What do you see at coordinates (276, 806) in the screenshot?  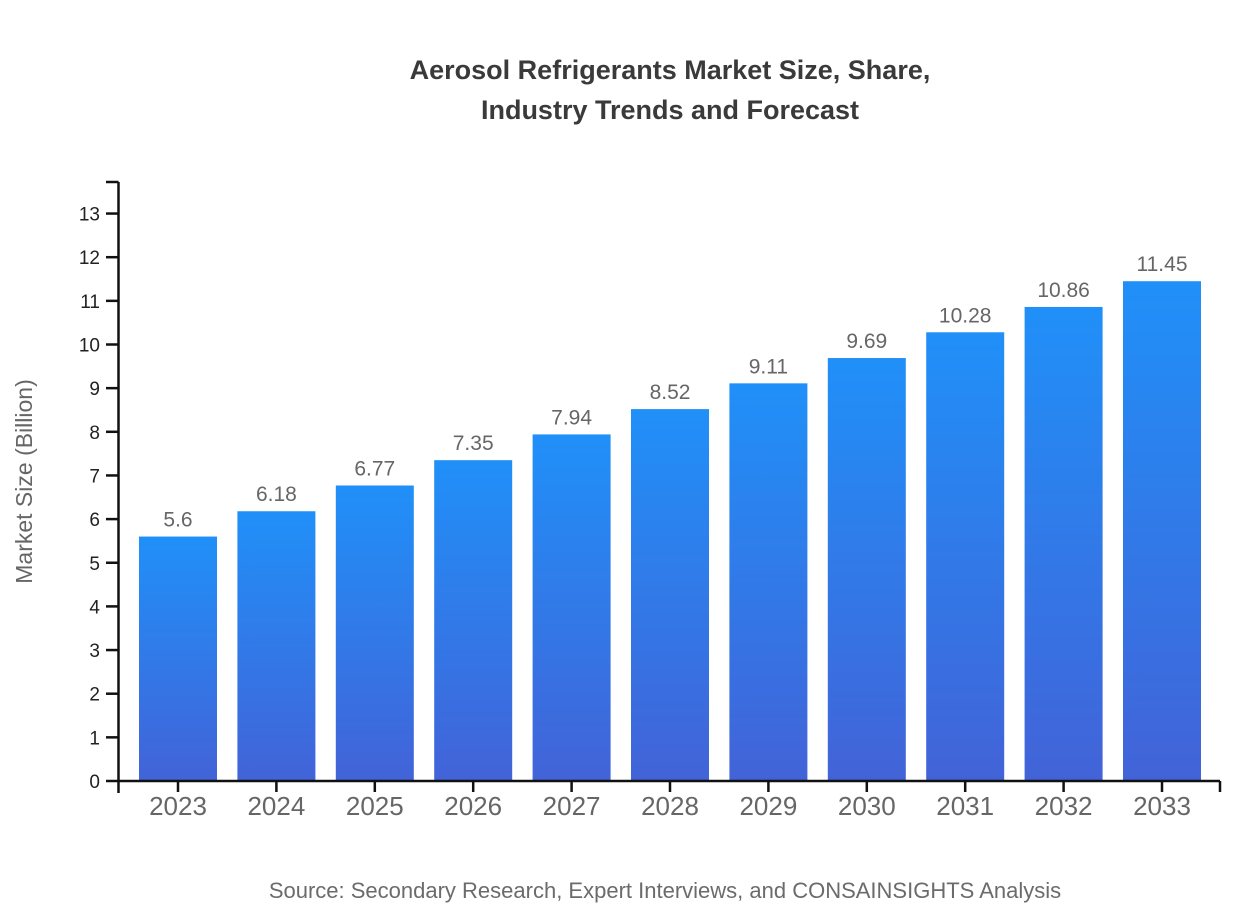 I see `x-tick-label: 2024` at bounding box center [276, 806].